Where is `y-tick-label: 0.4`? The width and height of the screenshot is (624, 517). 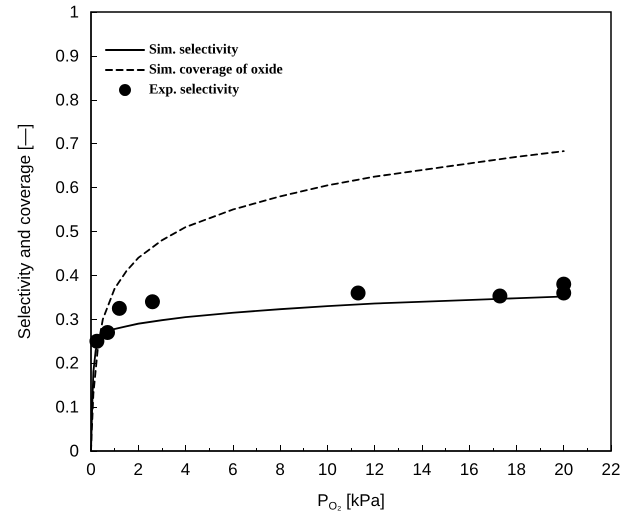
y-tick-label: 0.4 is located at coordinates (67, 275).